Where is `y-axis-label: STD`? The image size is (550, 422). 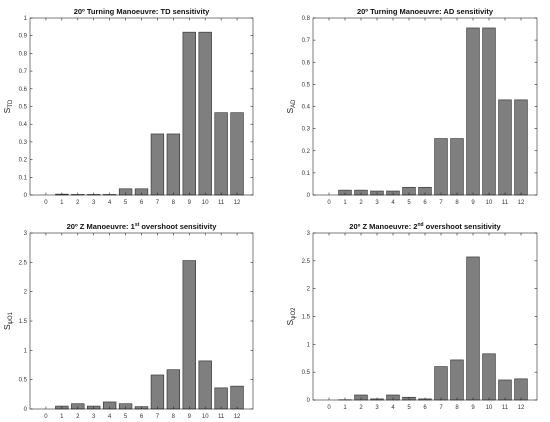
y-axis-label: STD is located at coordinates (8, 106).